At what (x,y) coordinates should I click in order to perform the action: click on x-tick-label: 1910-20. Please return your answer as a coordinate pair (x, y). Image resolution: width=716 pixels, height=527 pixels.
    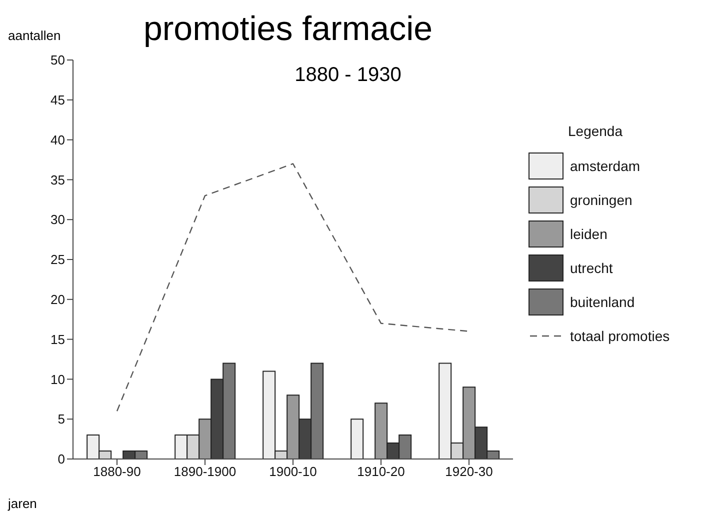
    Looking at the image, I should click on (381, 472).